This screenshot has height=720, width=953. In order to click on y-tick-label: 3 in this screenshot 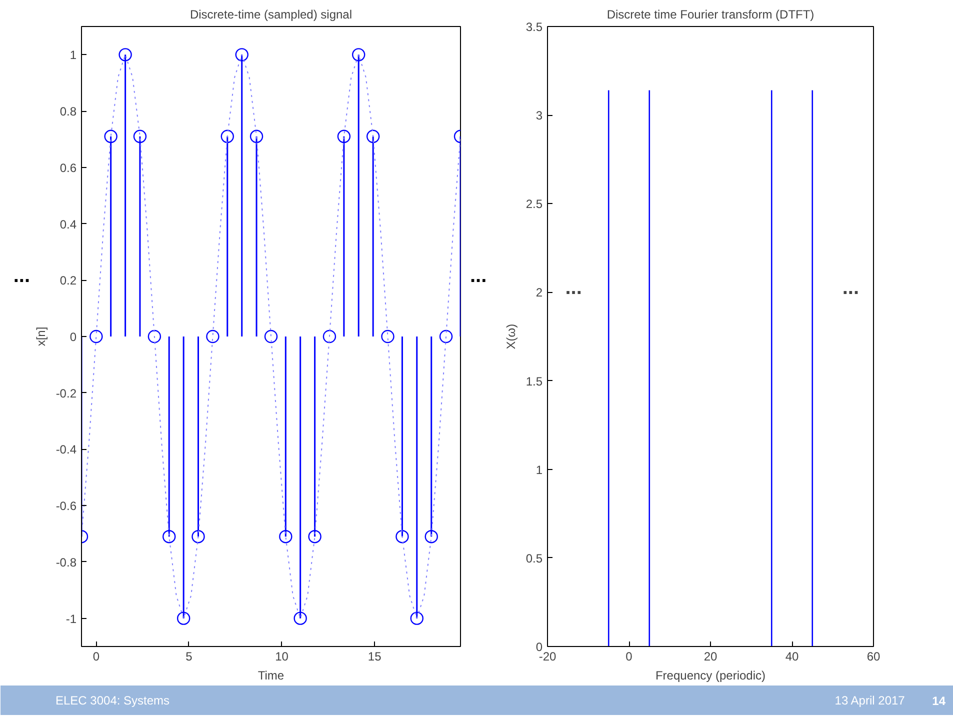, I will do `click(539, 115)`.